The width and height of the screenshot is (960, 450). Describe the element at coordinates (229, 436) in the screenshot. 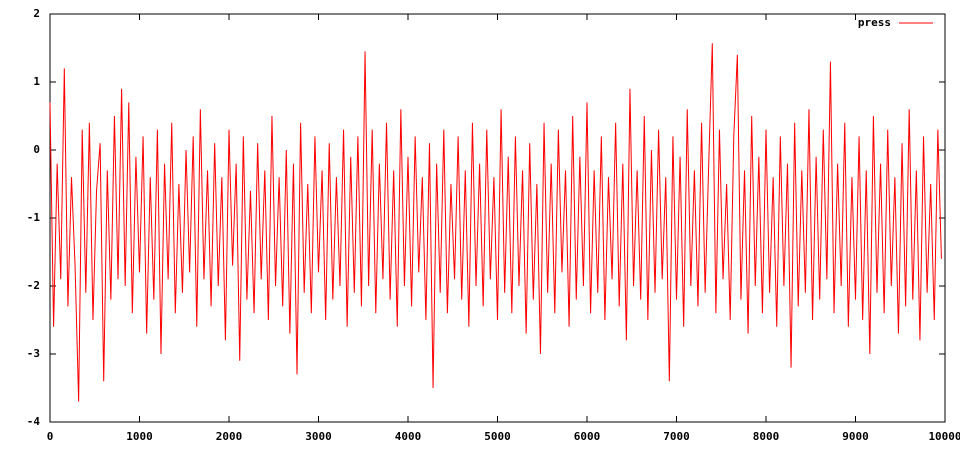

I see `x-tick-label: 2000` at that location.